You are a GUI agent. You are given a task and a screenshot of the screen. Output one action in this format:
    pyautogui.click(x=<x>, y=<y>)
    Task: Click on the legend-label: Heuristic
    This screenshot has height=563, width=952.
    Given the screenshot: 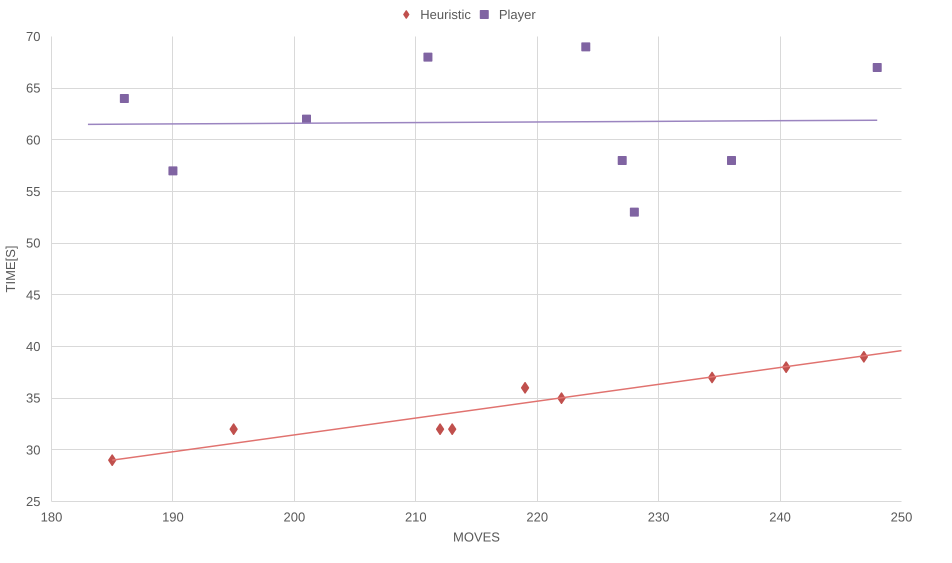 What is the action you would take?
    pyautogui.click(x=445, y=14)
    